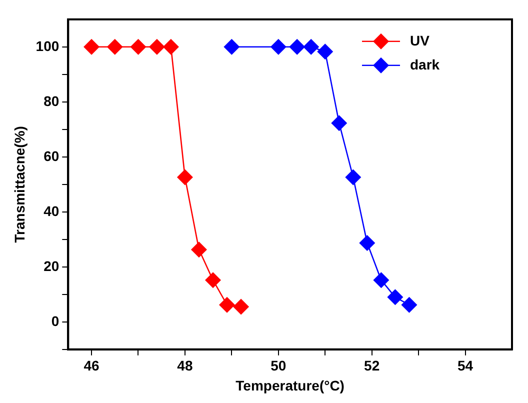  I want to click on x-tick-label: 52, so click(372, 366).